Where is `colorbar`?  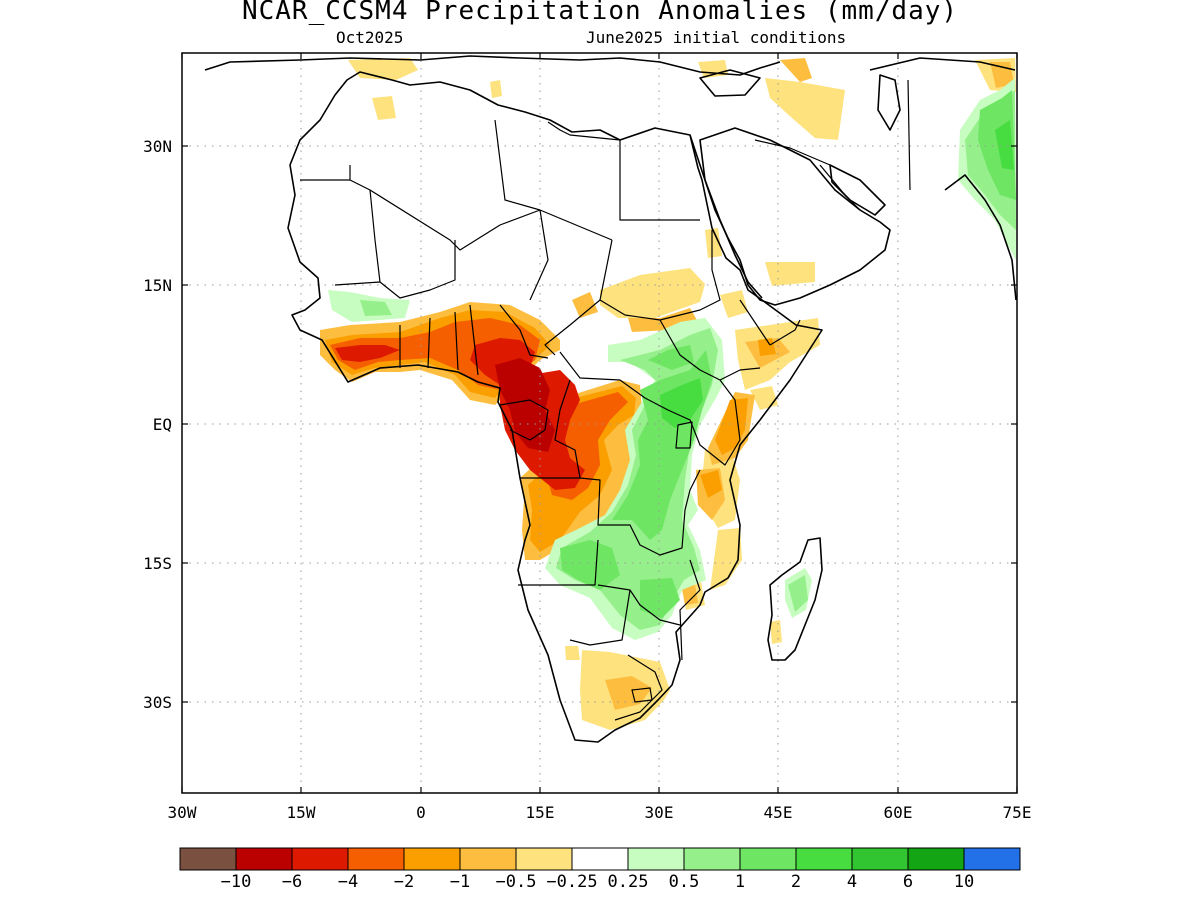
colorbar is located at coordinates (600, 859).